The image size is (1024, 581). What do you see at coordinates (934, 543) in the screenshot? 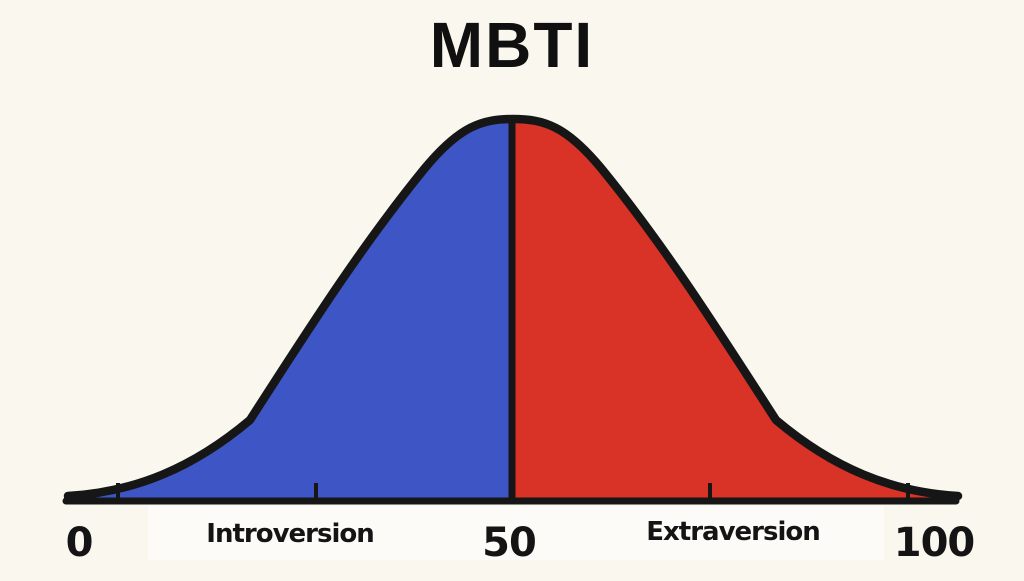
I see `x-tick-label-100: 100` at bounding box center [934, 543].